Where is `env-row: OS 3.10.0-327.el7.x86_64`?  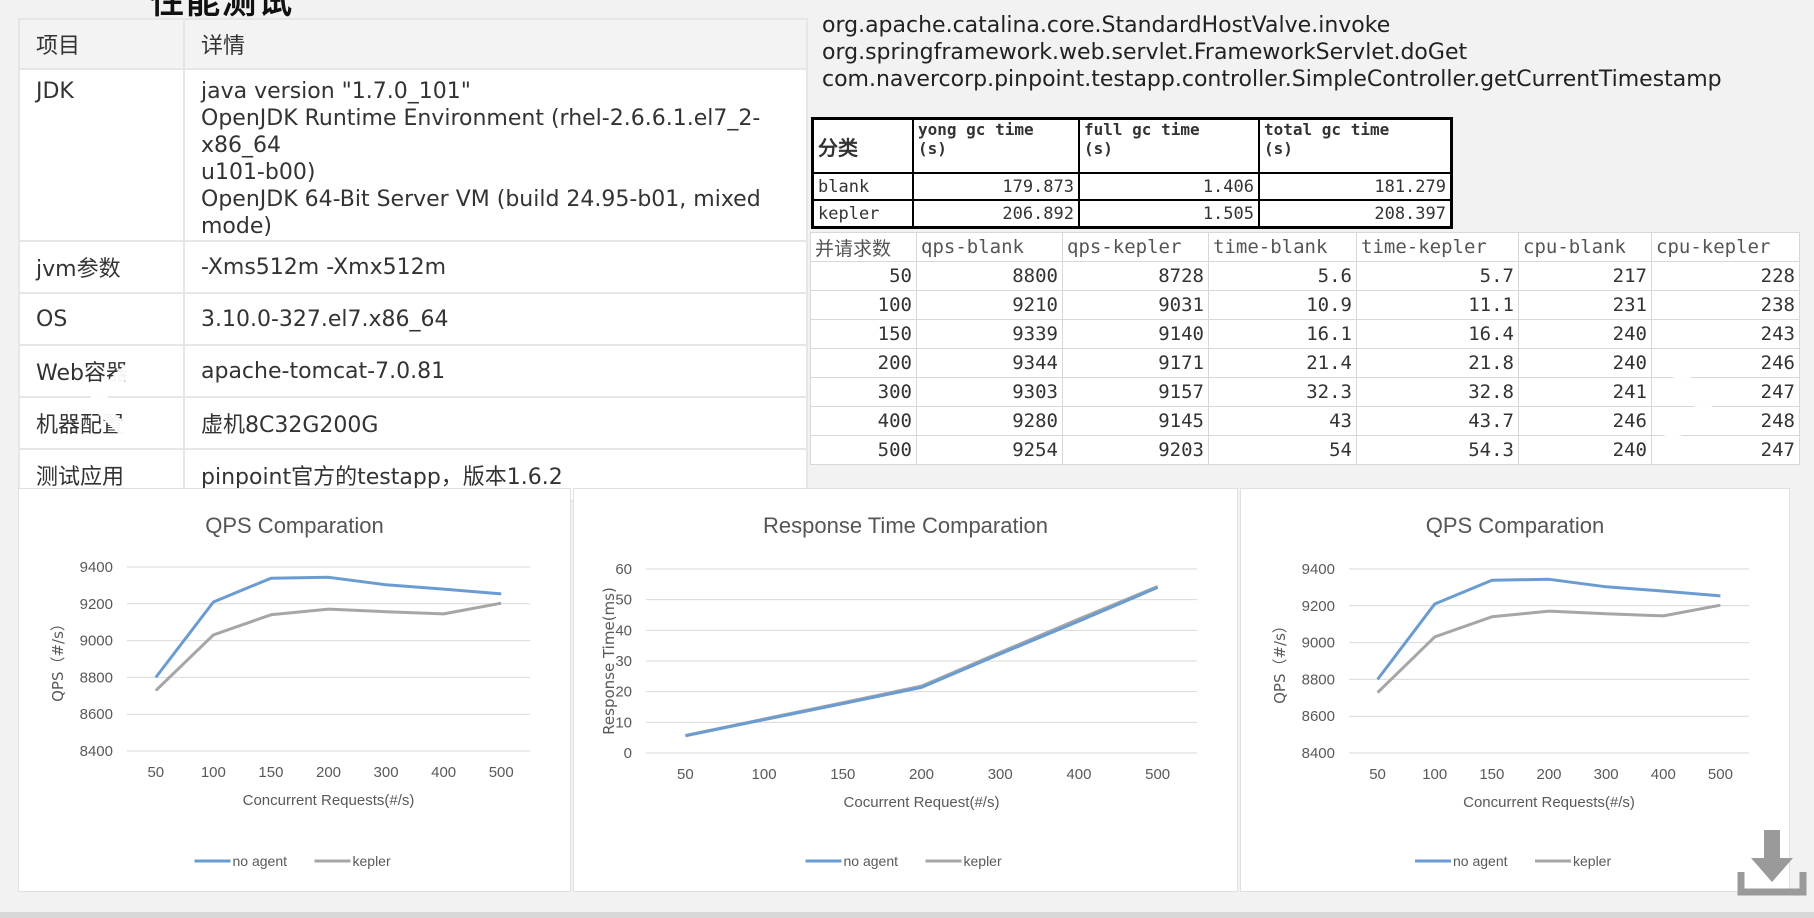 env-row: OS 3.10.0-327.el7.x86_64 is located at coordinates (413, 319).